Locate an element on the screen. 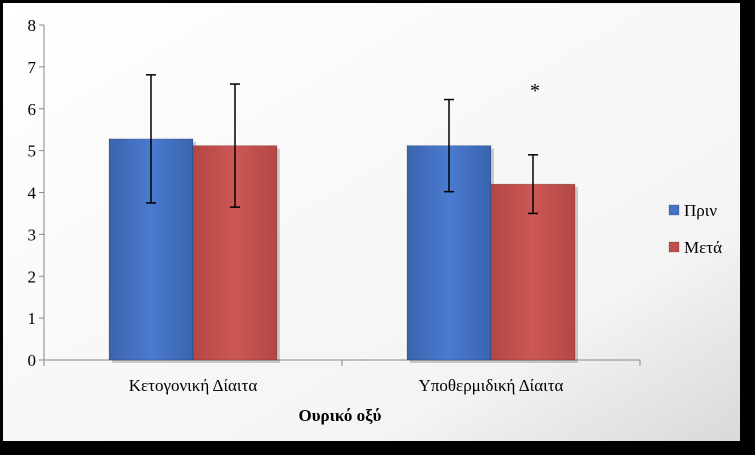 The height and width of the screenshot is (455, 755). significance-asterisk: * is located at coordinates (535, 91).